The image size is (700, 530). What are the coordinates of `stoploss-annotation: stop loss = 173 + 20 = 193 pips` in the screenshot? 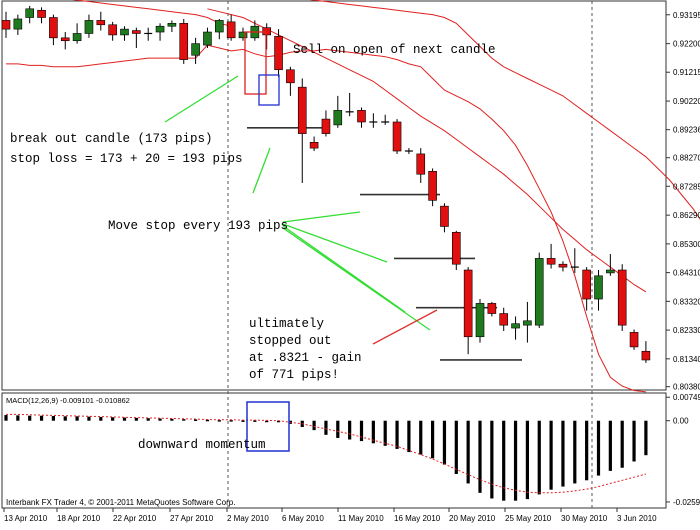 It's located at (126, 159).